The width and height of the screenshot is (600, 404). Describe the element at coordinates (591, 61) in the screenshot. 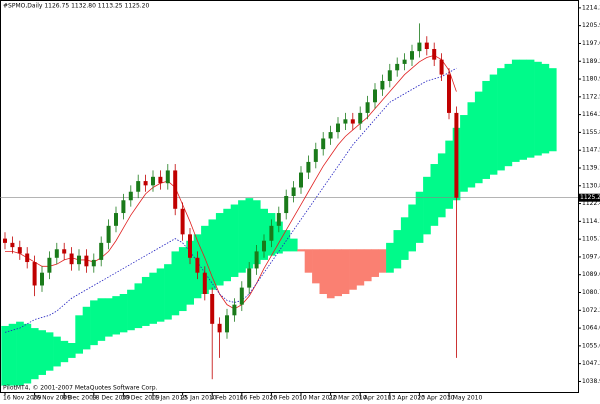

I see `y-tick-label: 1189.25` at that location.